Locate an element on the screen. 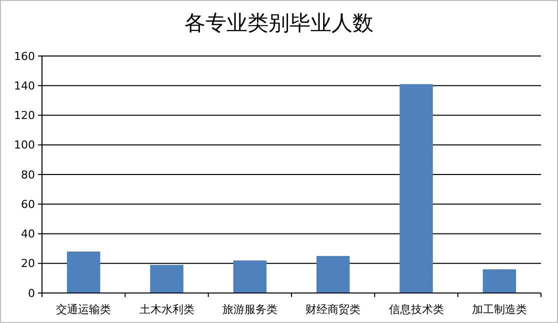 The width and height of the screenshot is (558, 323). x-tick-label: 信息技术类 is located at coordinates (416, 309).